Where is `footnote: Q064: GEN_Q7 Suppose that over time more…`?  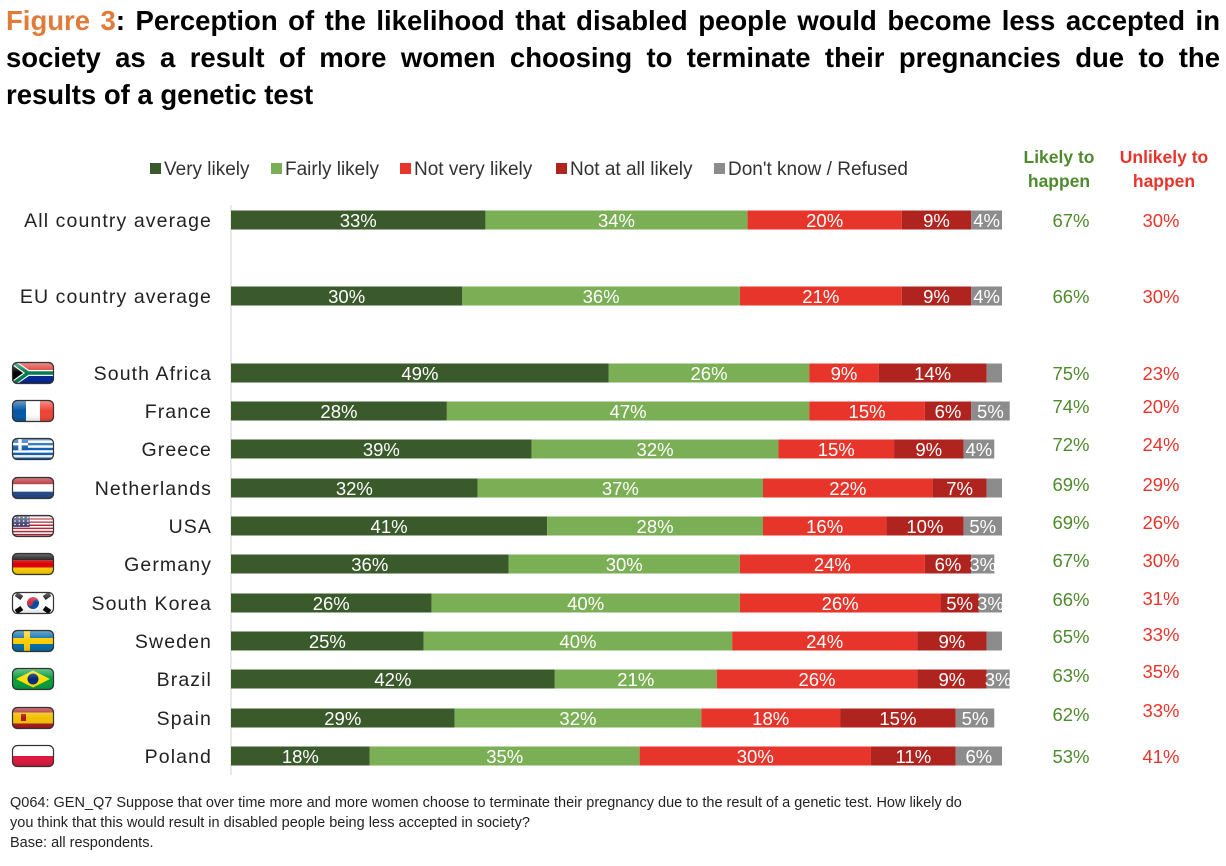 footnote: Q064: GEN_Q7 Suppose that over time more… is located at coordinates (610, 823).